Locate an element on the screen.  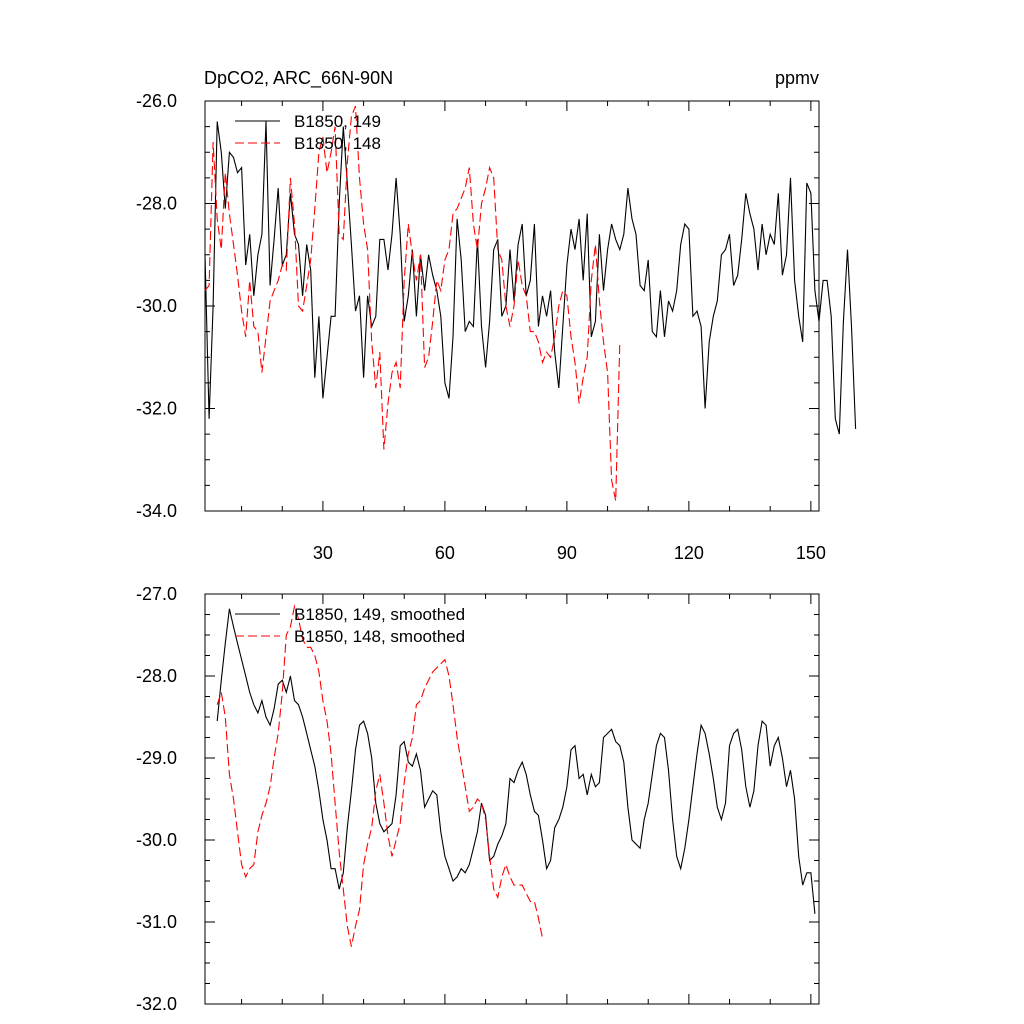
x-tick-label: 60 is located at coordinates (445, 553).